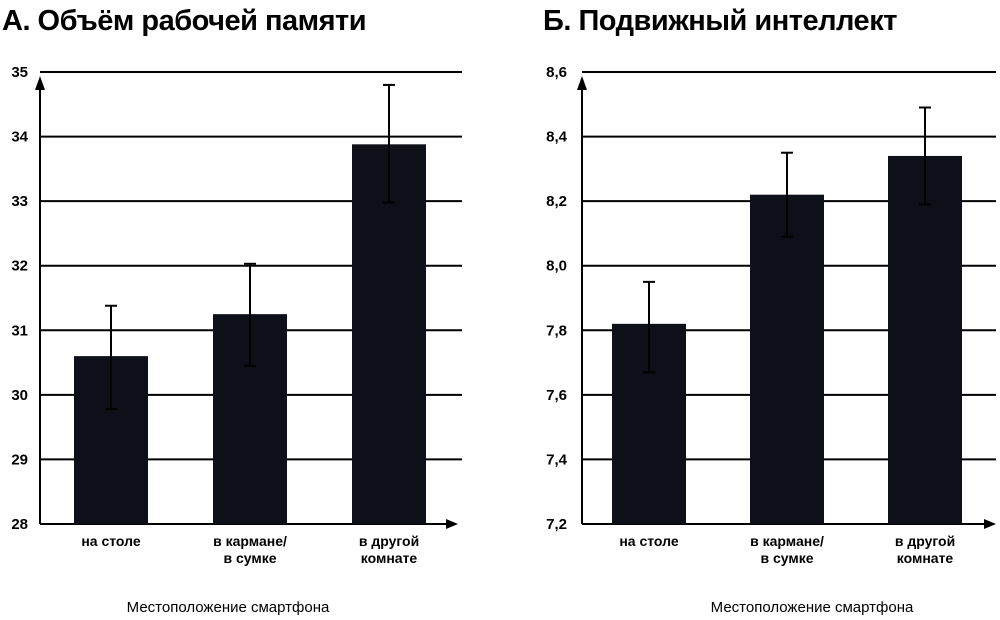  I want to click on y-tick-label: 7,8, so click(556, 330).